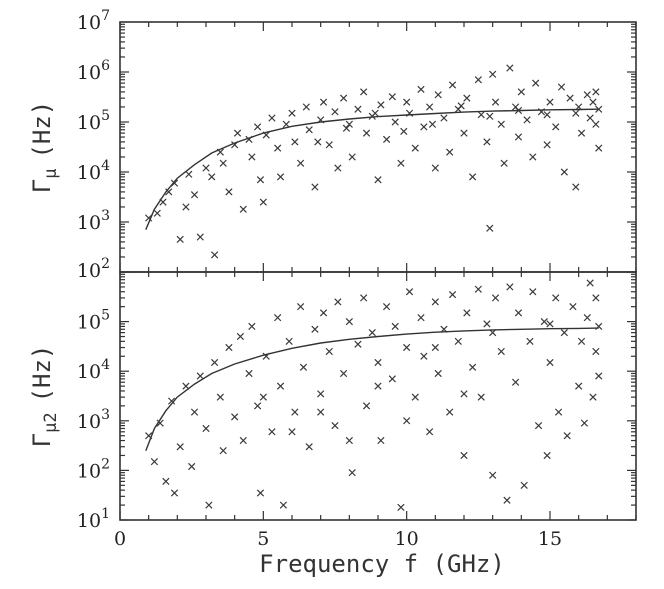 The height and width of the screenshot is (589, 664). I want to click on x-tick-label: 15, so click(550, 539).